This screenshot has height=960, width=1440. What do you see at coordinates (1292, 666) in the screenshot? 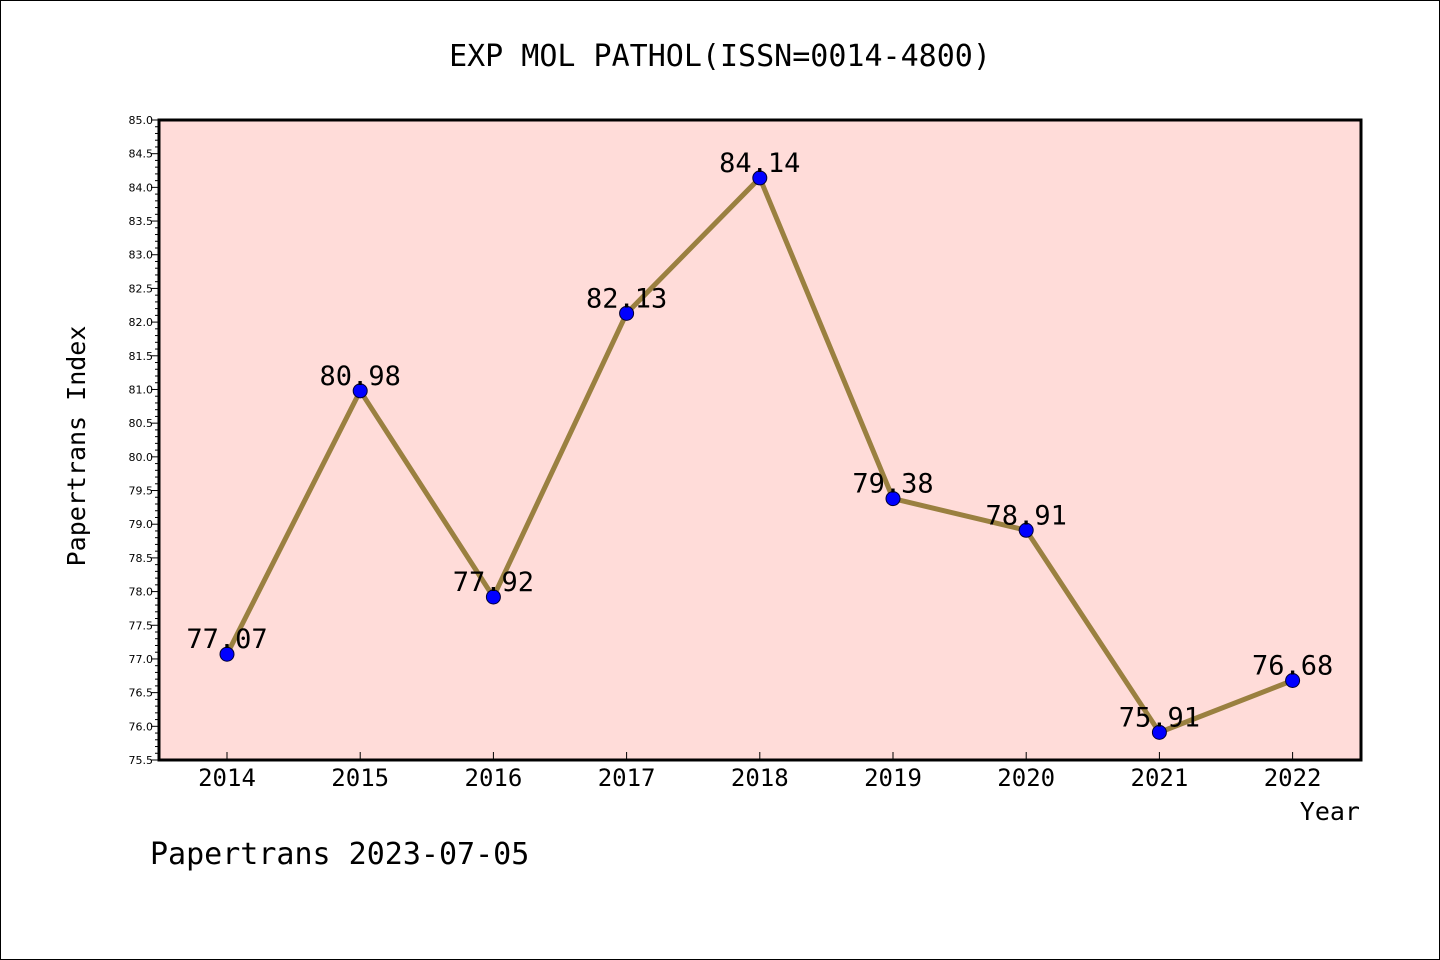
I see `data-label: 76.68` at bounding box center [1292, 666].